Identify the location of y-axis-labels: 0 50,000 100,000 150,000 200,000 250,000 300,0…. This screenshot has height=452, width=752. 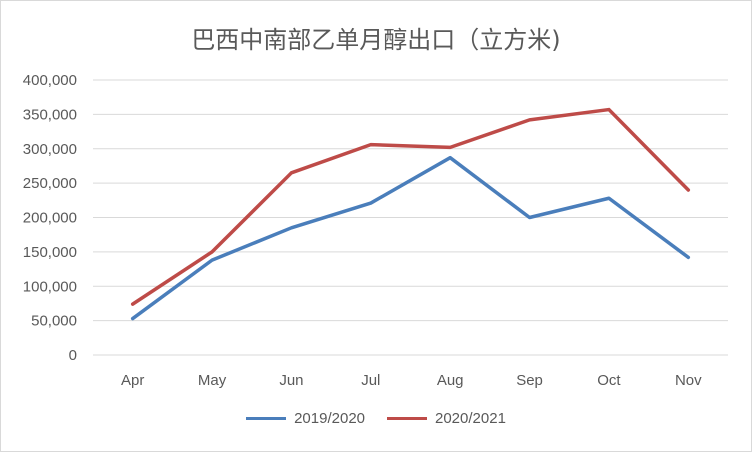
(50, 218).